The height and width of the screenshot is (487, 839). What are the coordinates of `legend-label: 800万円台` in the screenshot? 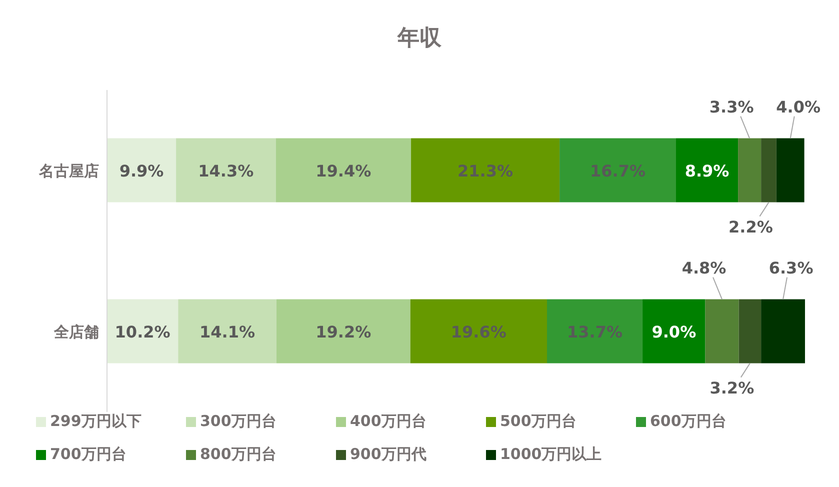 It's located at (238, 454).